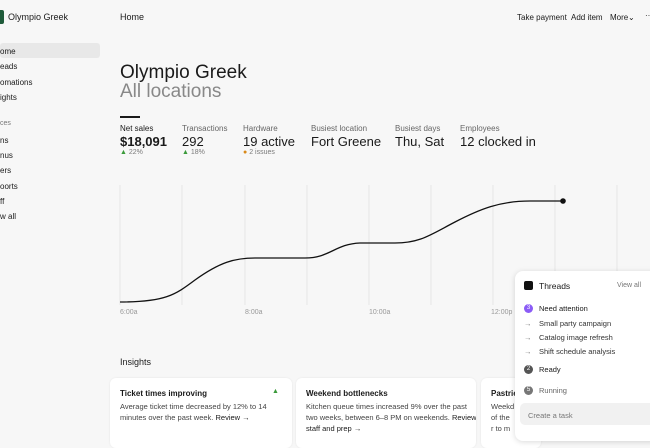 Image resolution: width=650 pixels, height=448 pixels. Describe the element at coordinates (205, 128) in the screenshot. I see `stat-label: Transactions` at that location.